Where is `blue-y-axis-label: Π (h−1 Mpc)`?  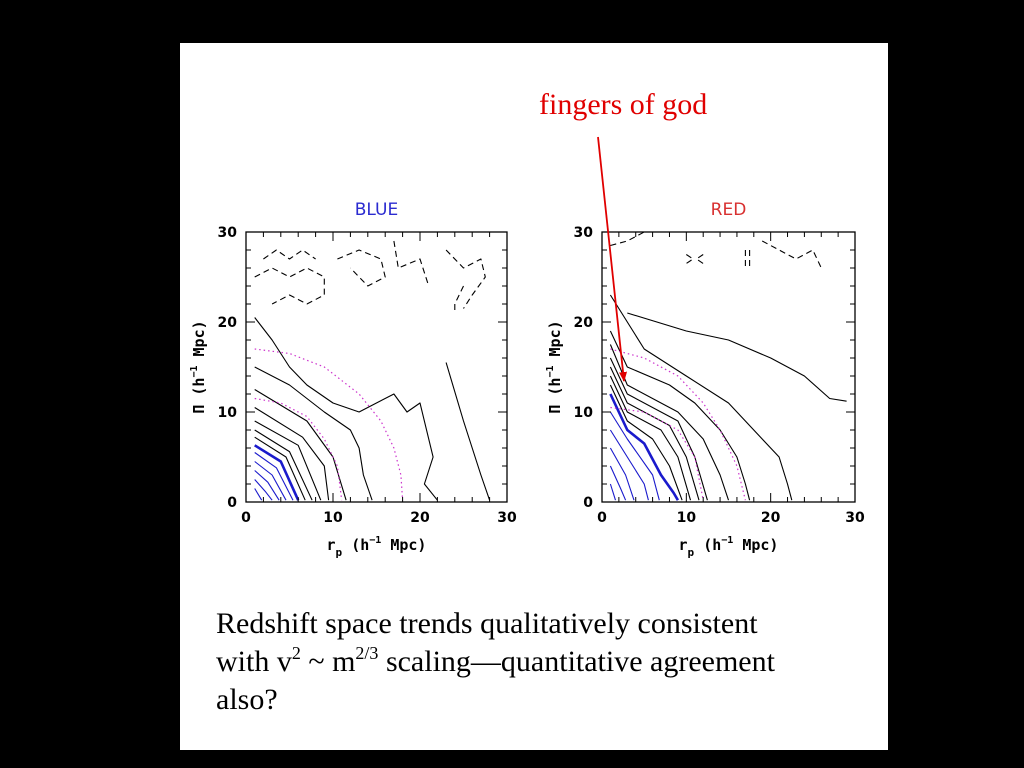
blue-y-axis-label: Π (h−1 Mpc) is located at coordinates (198, 366).